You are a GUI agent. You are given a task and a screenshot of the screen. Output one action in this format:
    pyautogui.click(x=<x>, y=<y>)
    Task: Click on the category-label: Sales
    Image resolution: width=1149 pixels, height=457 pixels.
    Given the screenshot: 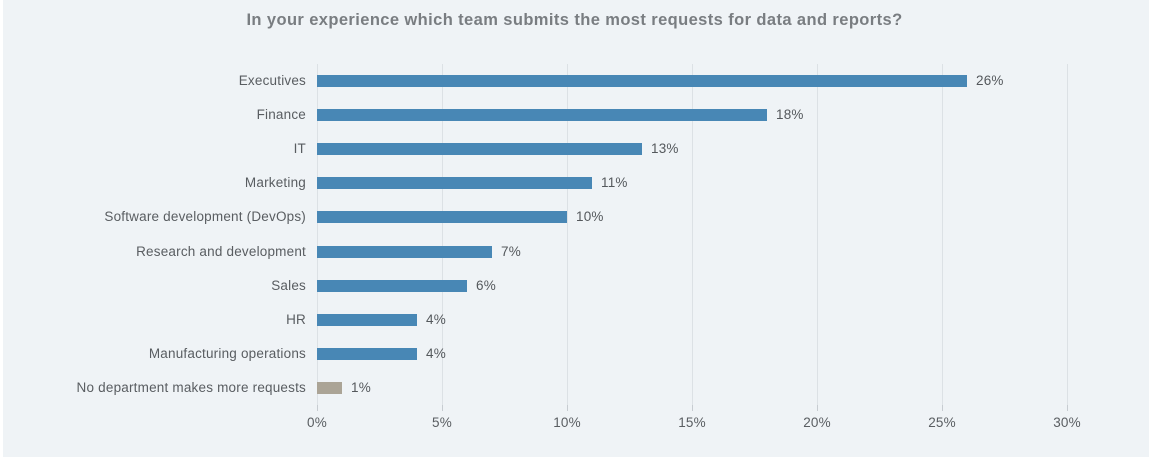 What is the action you would take?
    pyautogui.click(x=288, y=285)
    